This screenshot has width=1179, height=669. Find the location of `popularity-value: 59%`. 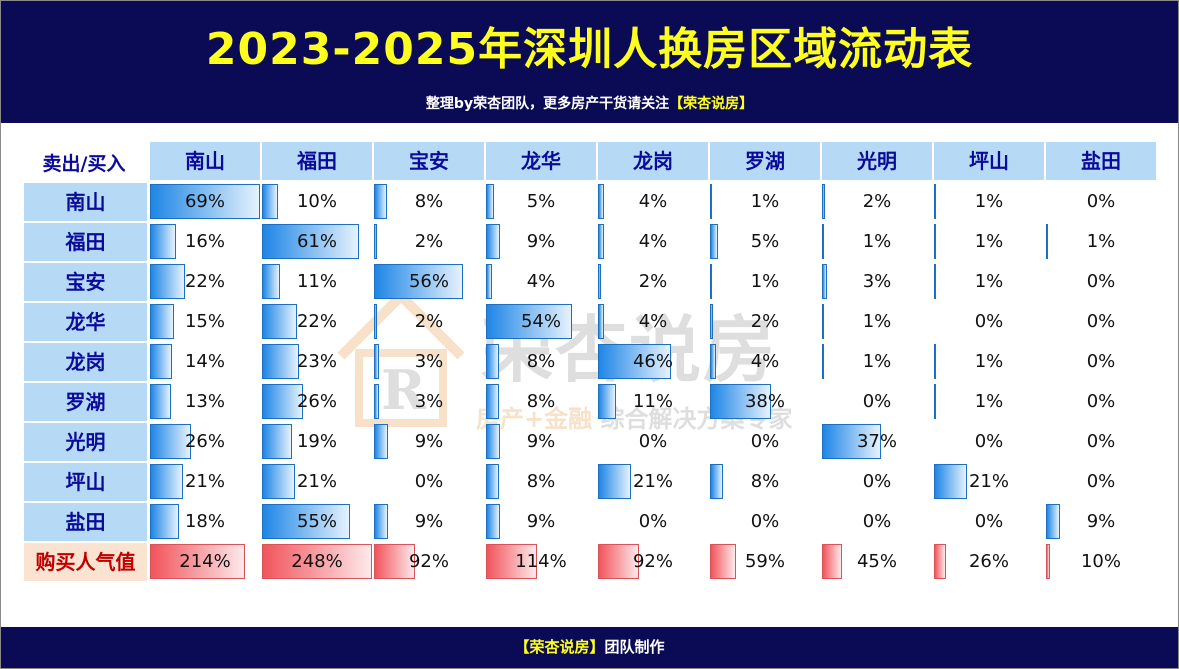

popularity-value: 59% is located at coordinates (764, 561).